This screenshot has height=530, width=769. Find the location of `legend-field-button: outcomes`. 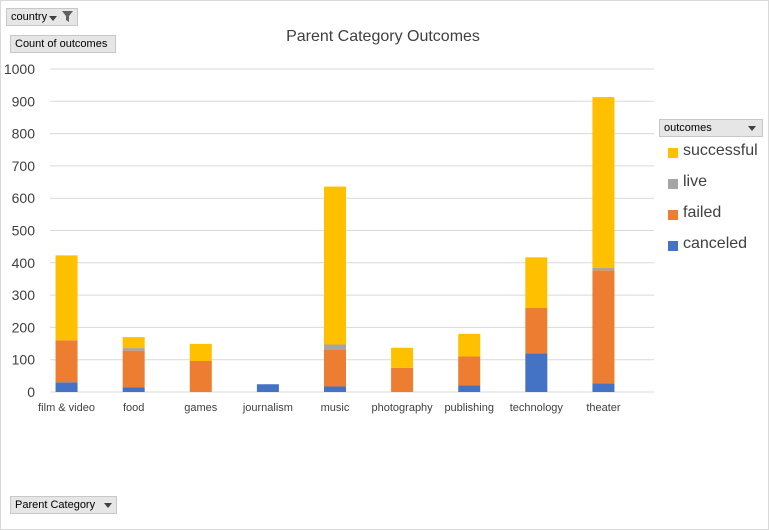

legend-field-button: outcomes is located at coordinates (711, 128).